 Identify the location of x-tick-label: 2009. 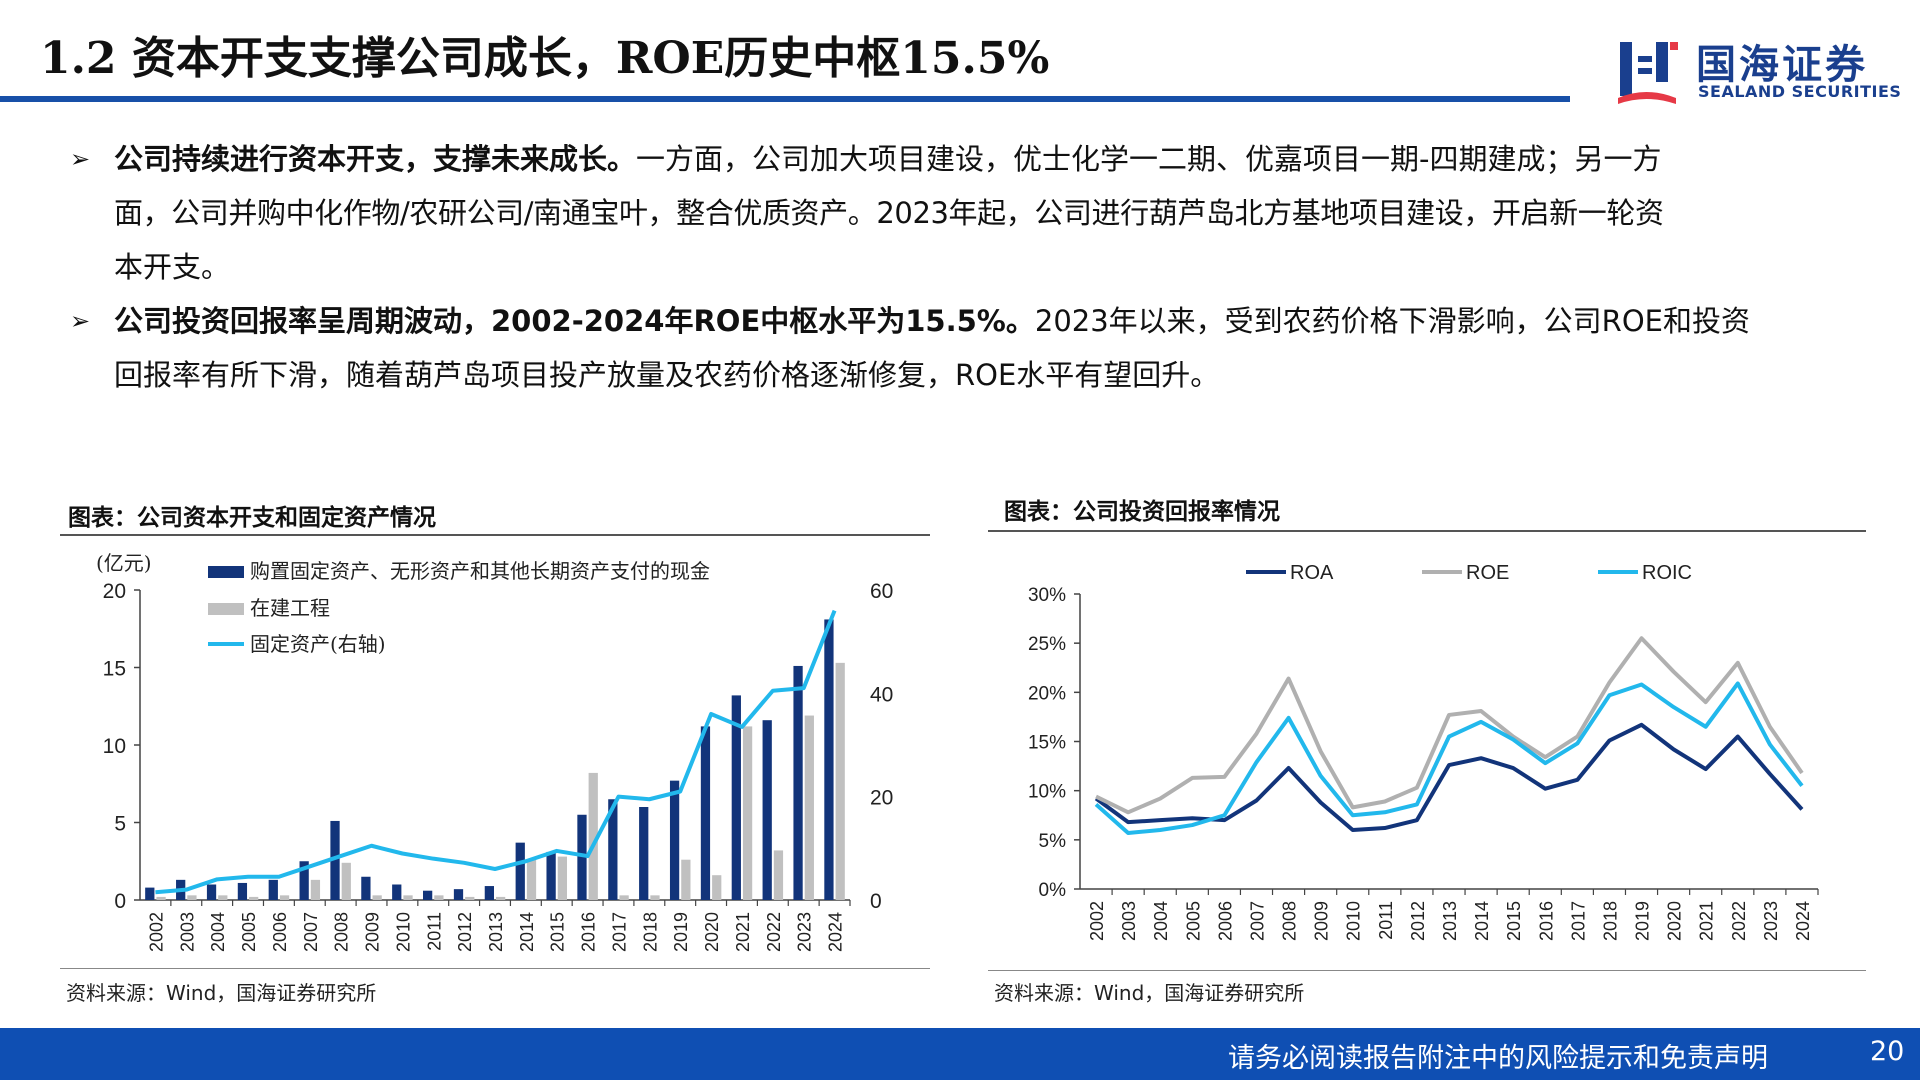
(373, 932).